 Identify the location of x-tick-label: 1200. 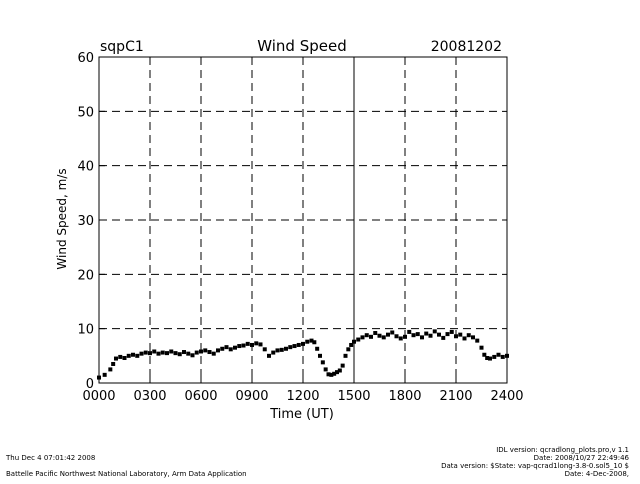
(302, 396).